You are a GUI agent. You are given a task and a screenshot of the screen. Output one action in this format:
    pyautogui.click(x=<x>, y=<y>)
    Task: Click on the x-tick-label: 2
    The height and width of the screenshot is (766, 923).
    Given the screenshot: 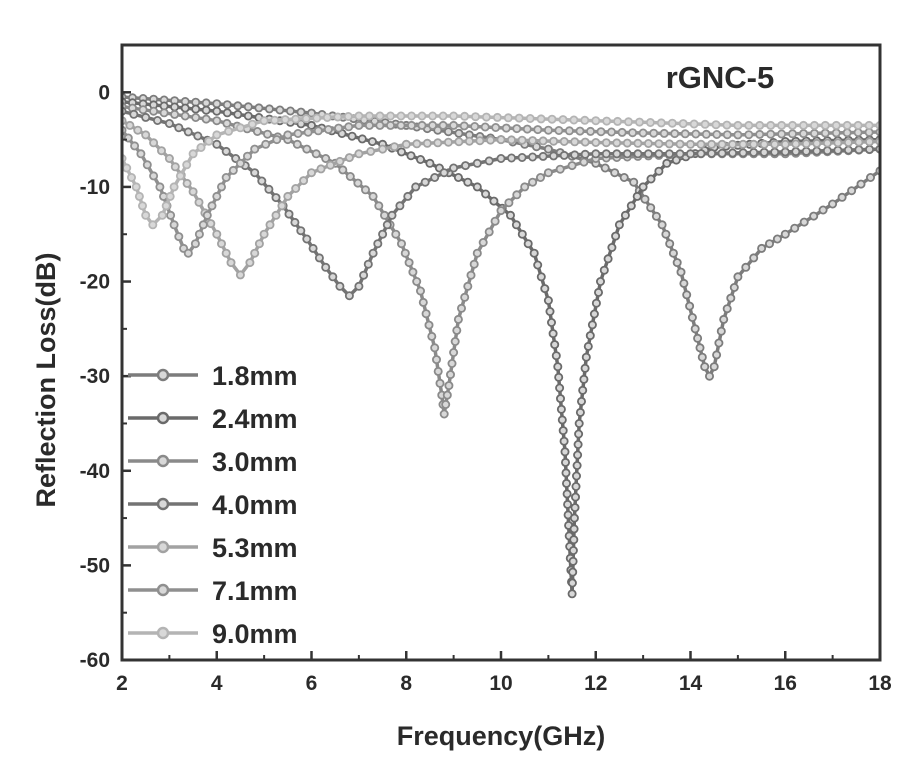 What is the action you would take?
    pyautogui.click(x=122, y=683)
    